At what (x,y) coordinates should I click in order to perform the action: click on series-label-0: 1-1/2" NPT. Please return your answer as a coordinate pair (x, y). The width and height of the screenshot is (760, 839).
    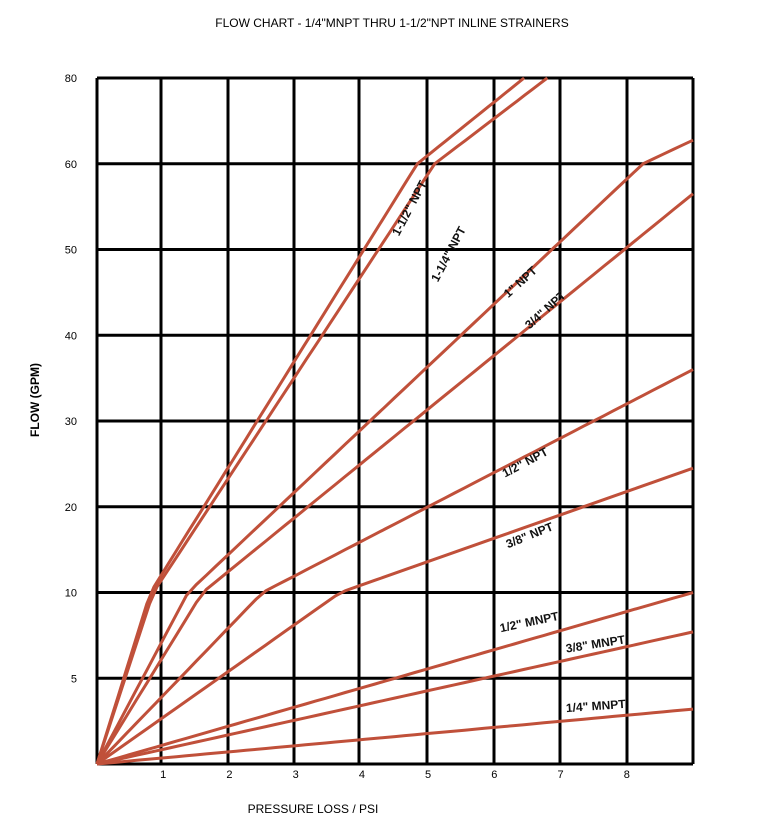
    Looking at the image, I should click on (409, 208).